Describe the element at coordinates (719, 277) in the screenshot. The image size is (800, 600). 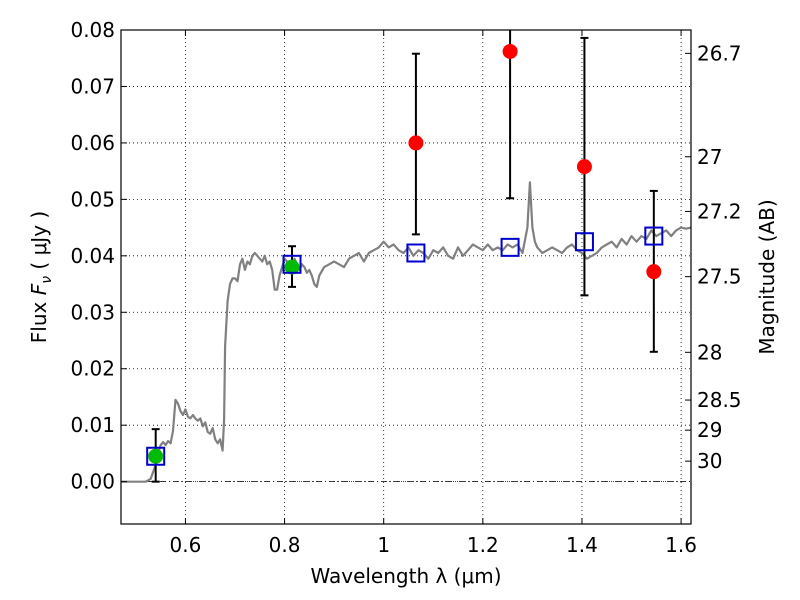
I see `mag-tick-label: 27.5` at that location.